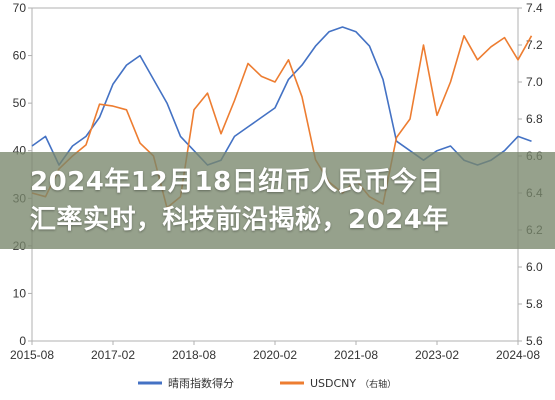  I want to click on headline-line-2: 汇率实时，科技前沿揭秘，2024年, so click(239, 219).